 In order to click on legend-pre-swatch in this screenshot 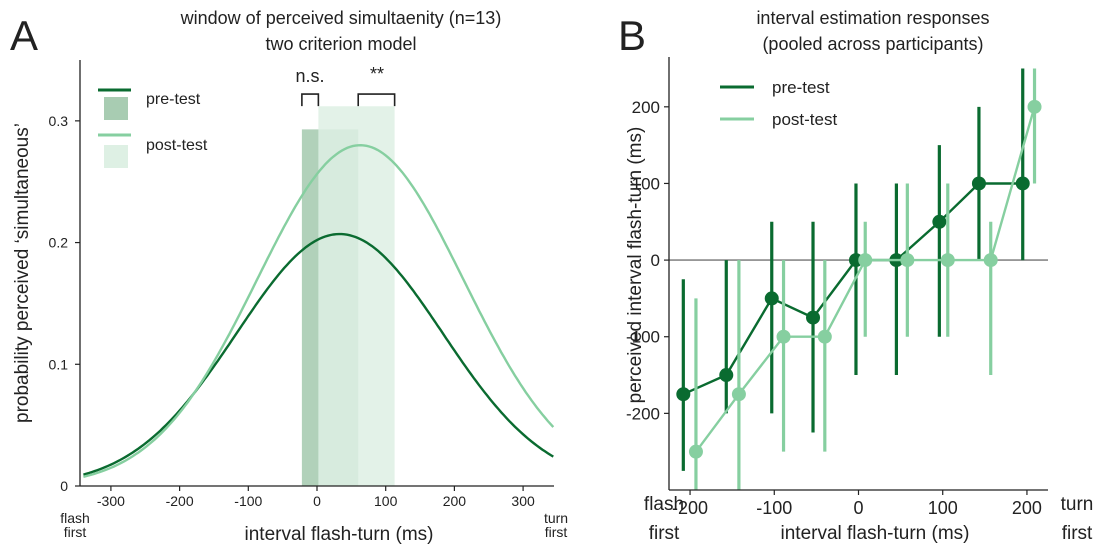, I will do `click(116, 108)`.